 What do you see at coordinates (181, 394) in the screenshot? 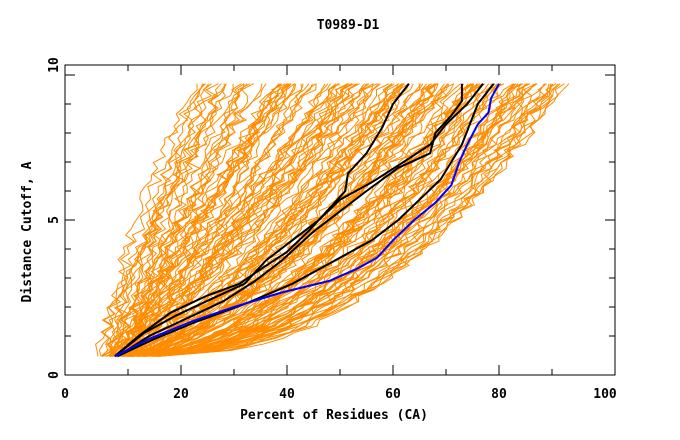
I see `x-tick-label: 20` at bounding box center [181, 394].